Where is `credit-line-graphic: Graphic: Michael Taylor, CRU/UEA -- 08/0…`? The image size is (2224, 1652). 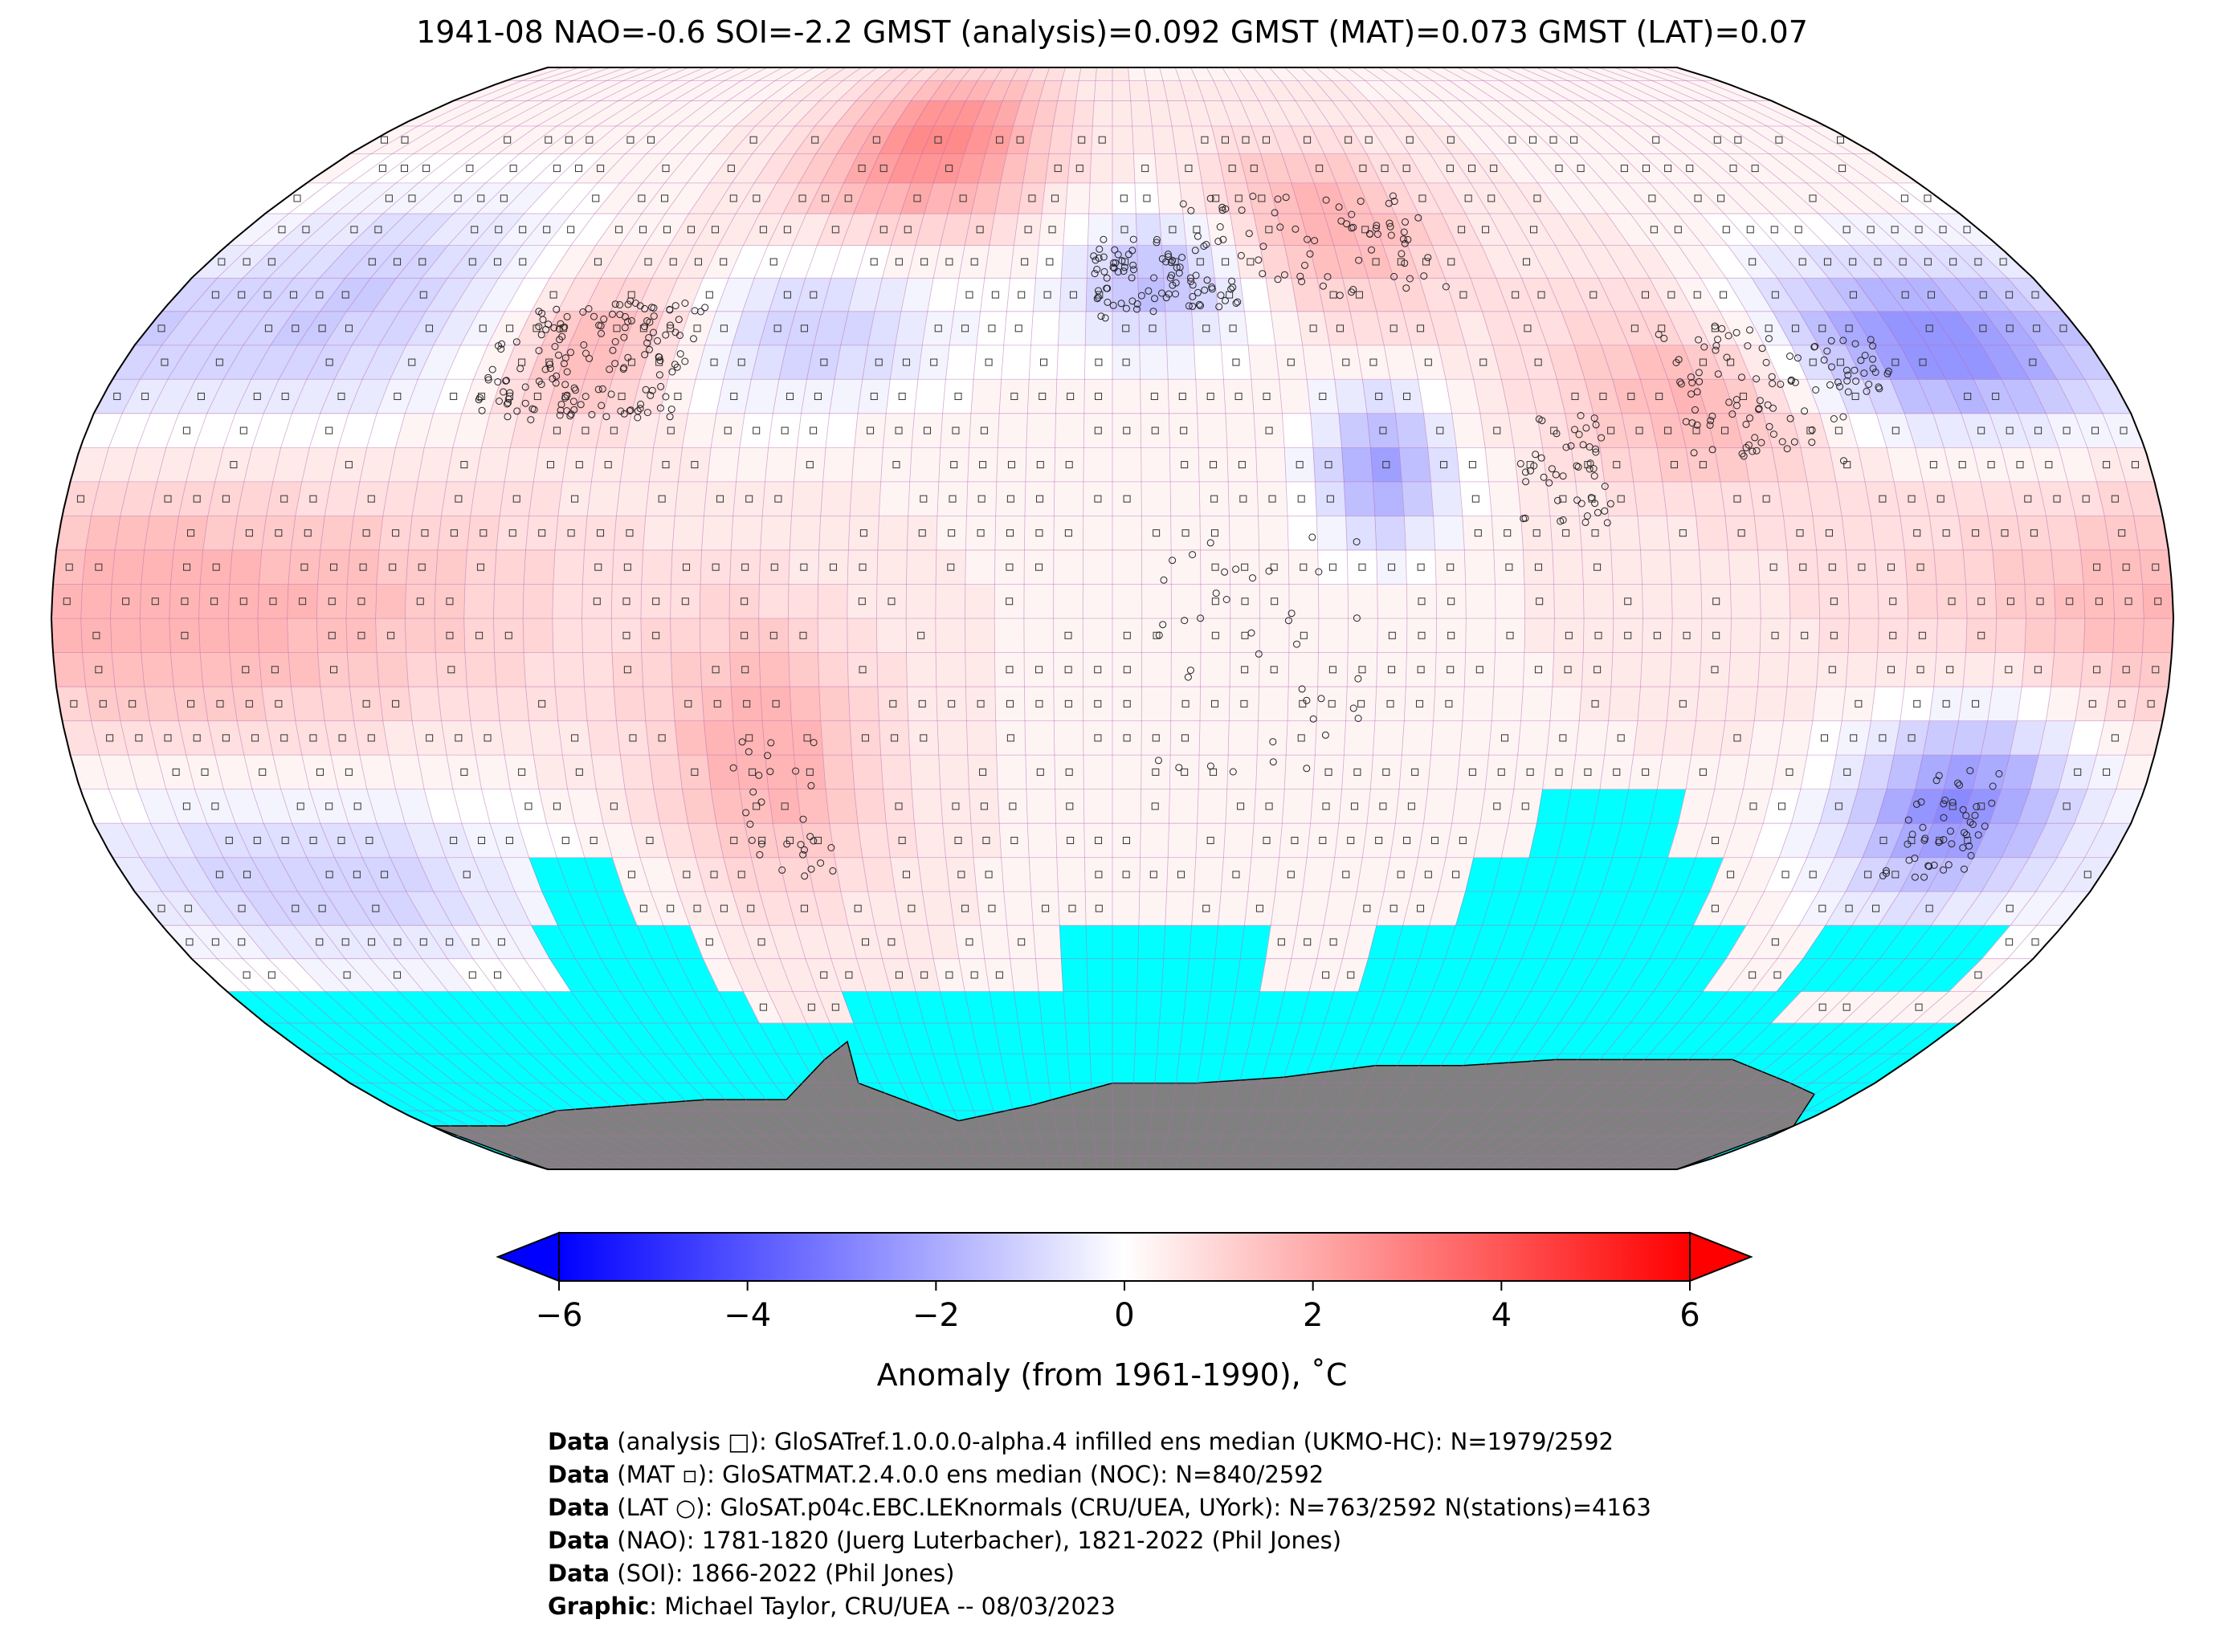
credit-line-graphic: Graphic: Michael Taylor, CRU/UEA -- 08/0… is located at coordinates (832, 1606).